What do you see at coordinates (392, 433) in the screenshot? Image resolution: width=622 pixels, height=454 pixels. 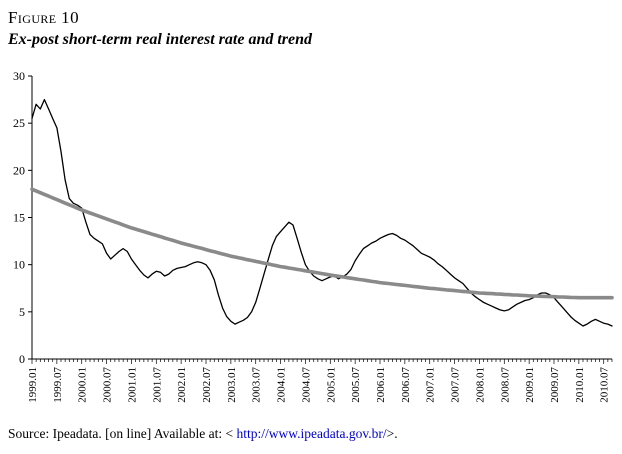 I see `source-suffix: >.` at bounding box center [392, 433].